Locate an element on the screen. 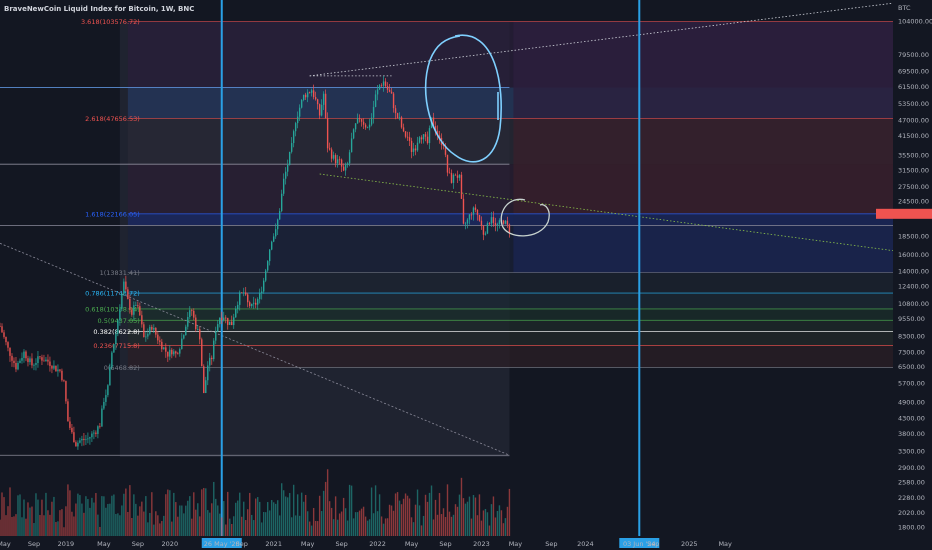 The height and width of the screenshot is (550, 932). time-tick: Sep is located at coordinates (341, 544).